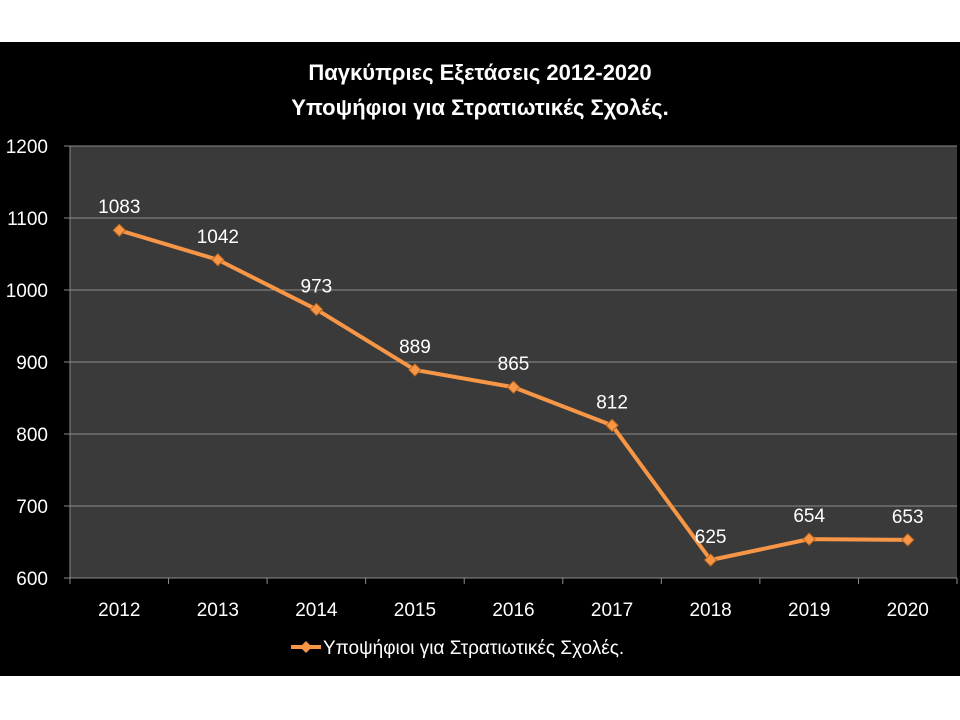 This screenshot has height=720, width=960. Describe the element at coordinates (27, 147) in the screenshot. I see `y-tick-label: 1200` at that location.